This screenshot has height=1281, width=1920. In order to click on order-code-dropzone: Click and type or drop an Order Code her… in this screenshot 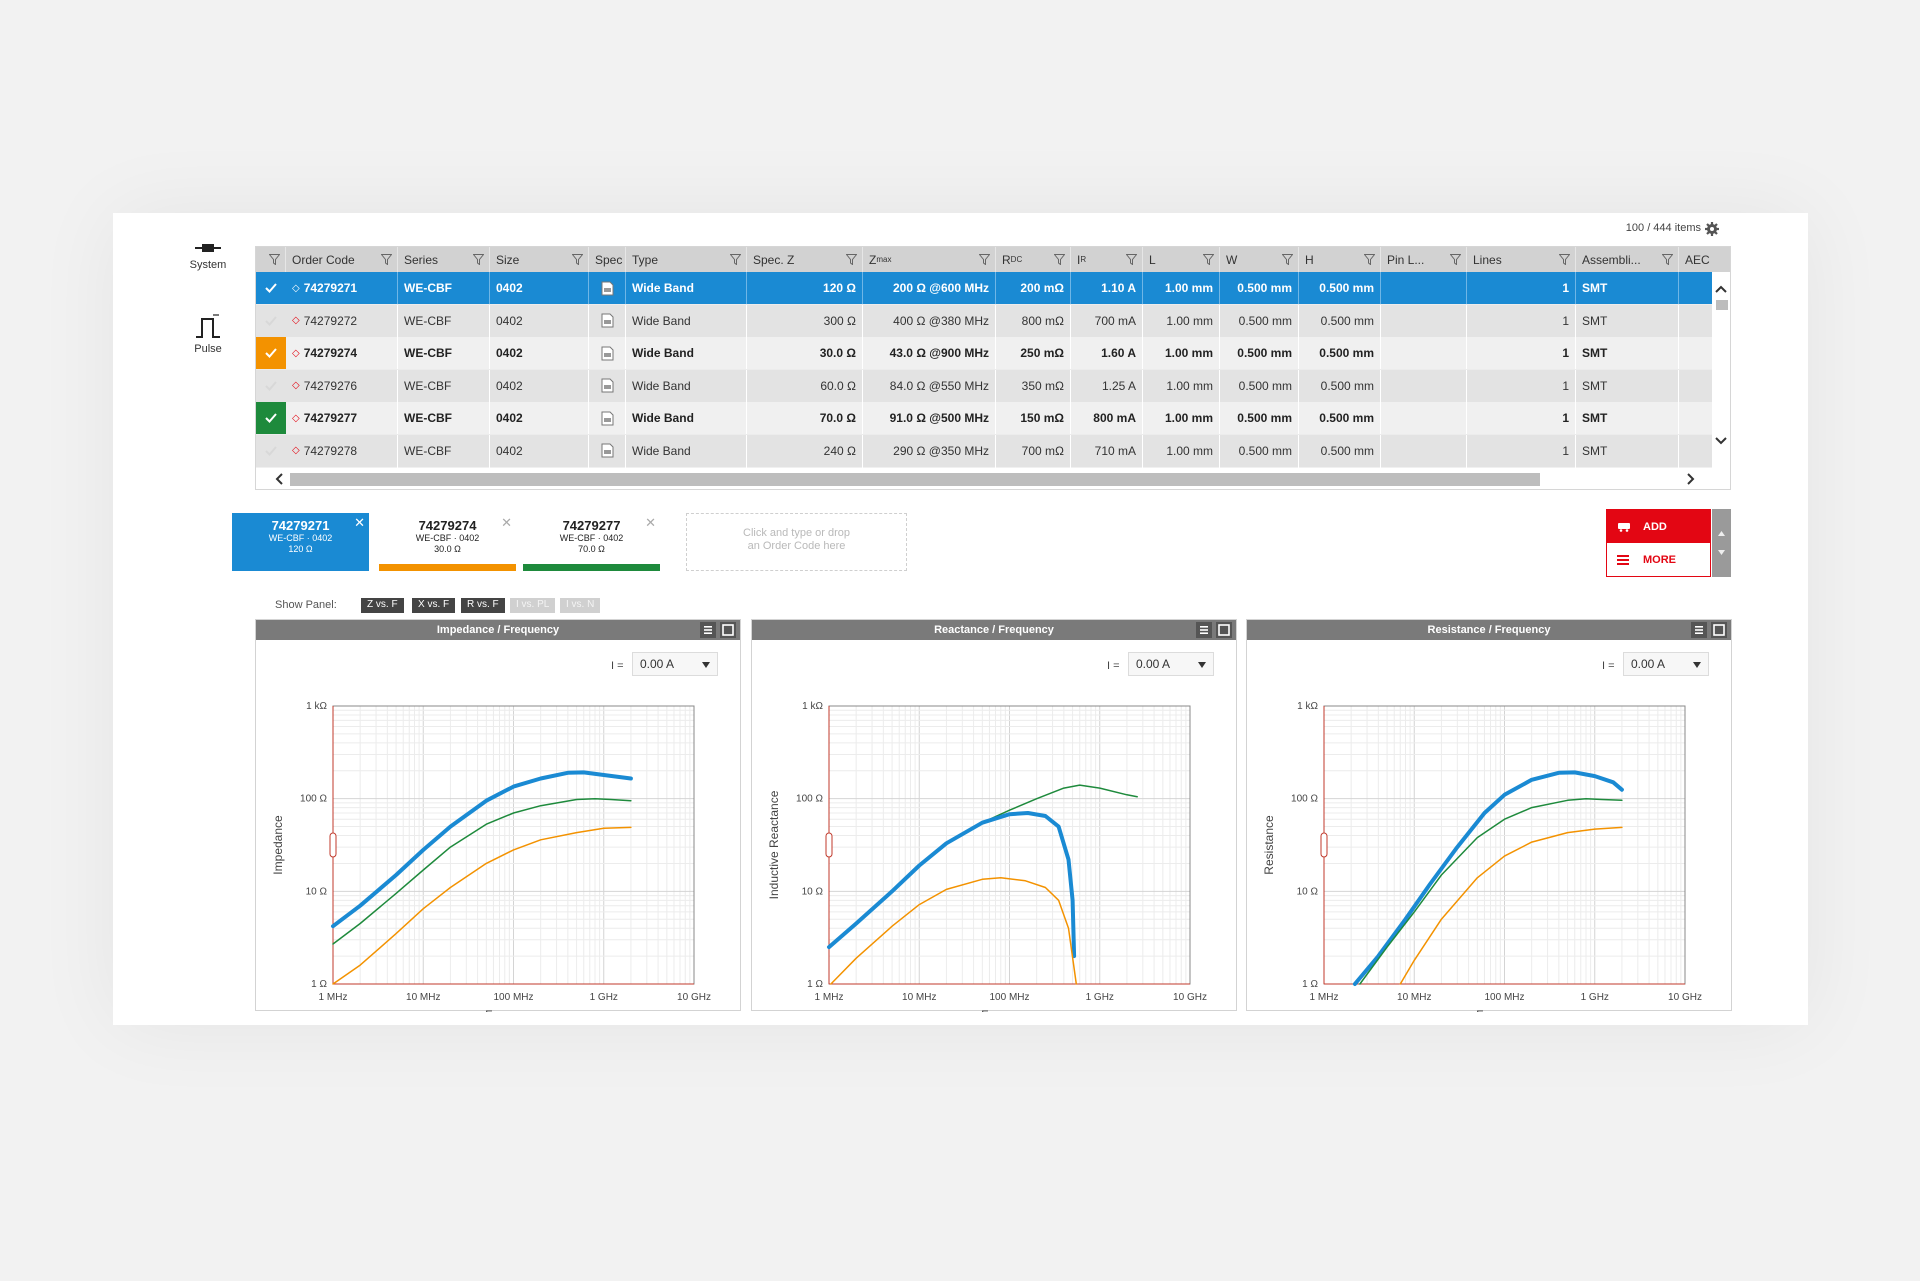, I will do `click(796, 542)`.